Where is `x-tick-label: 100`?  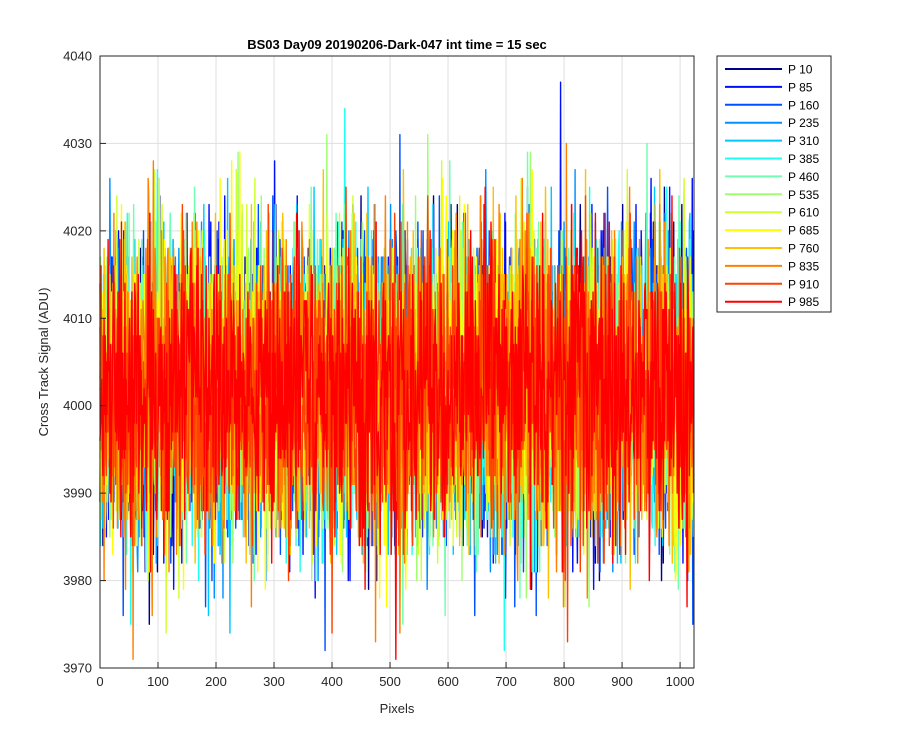
x-tick-label: 100 is located at coordinates (158, 681).